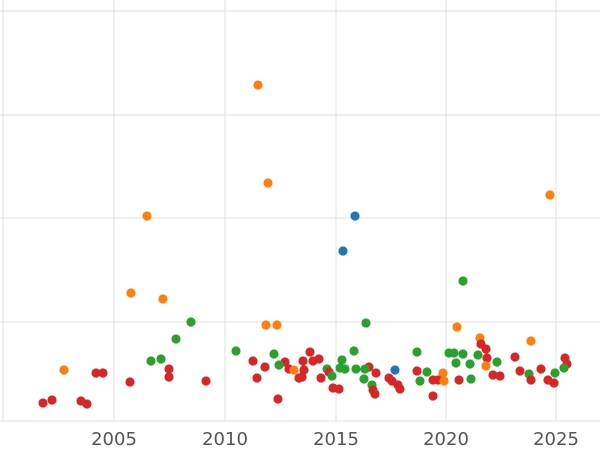 The width and height of the screenshot is (600, 450). What do you see at coordinates (225, 439) in the screenshot?
I see `x-tick-label: 2010` at bounding box center [225, 439].